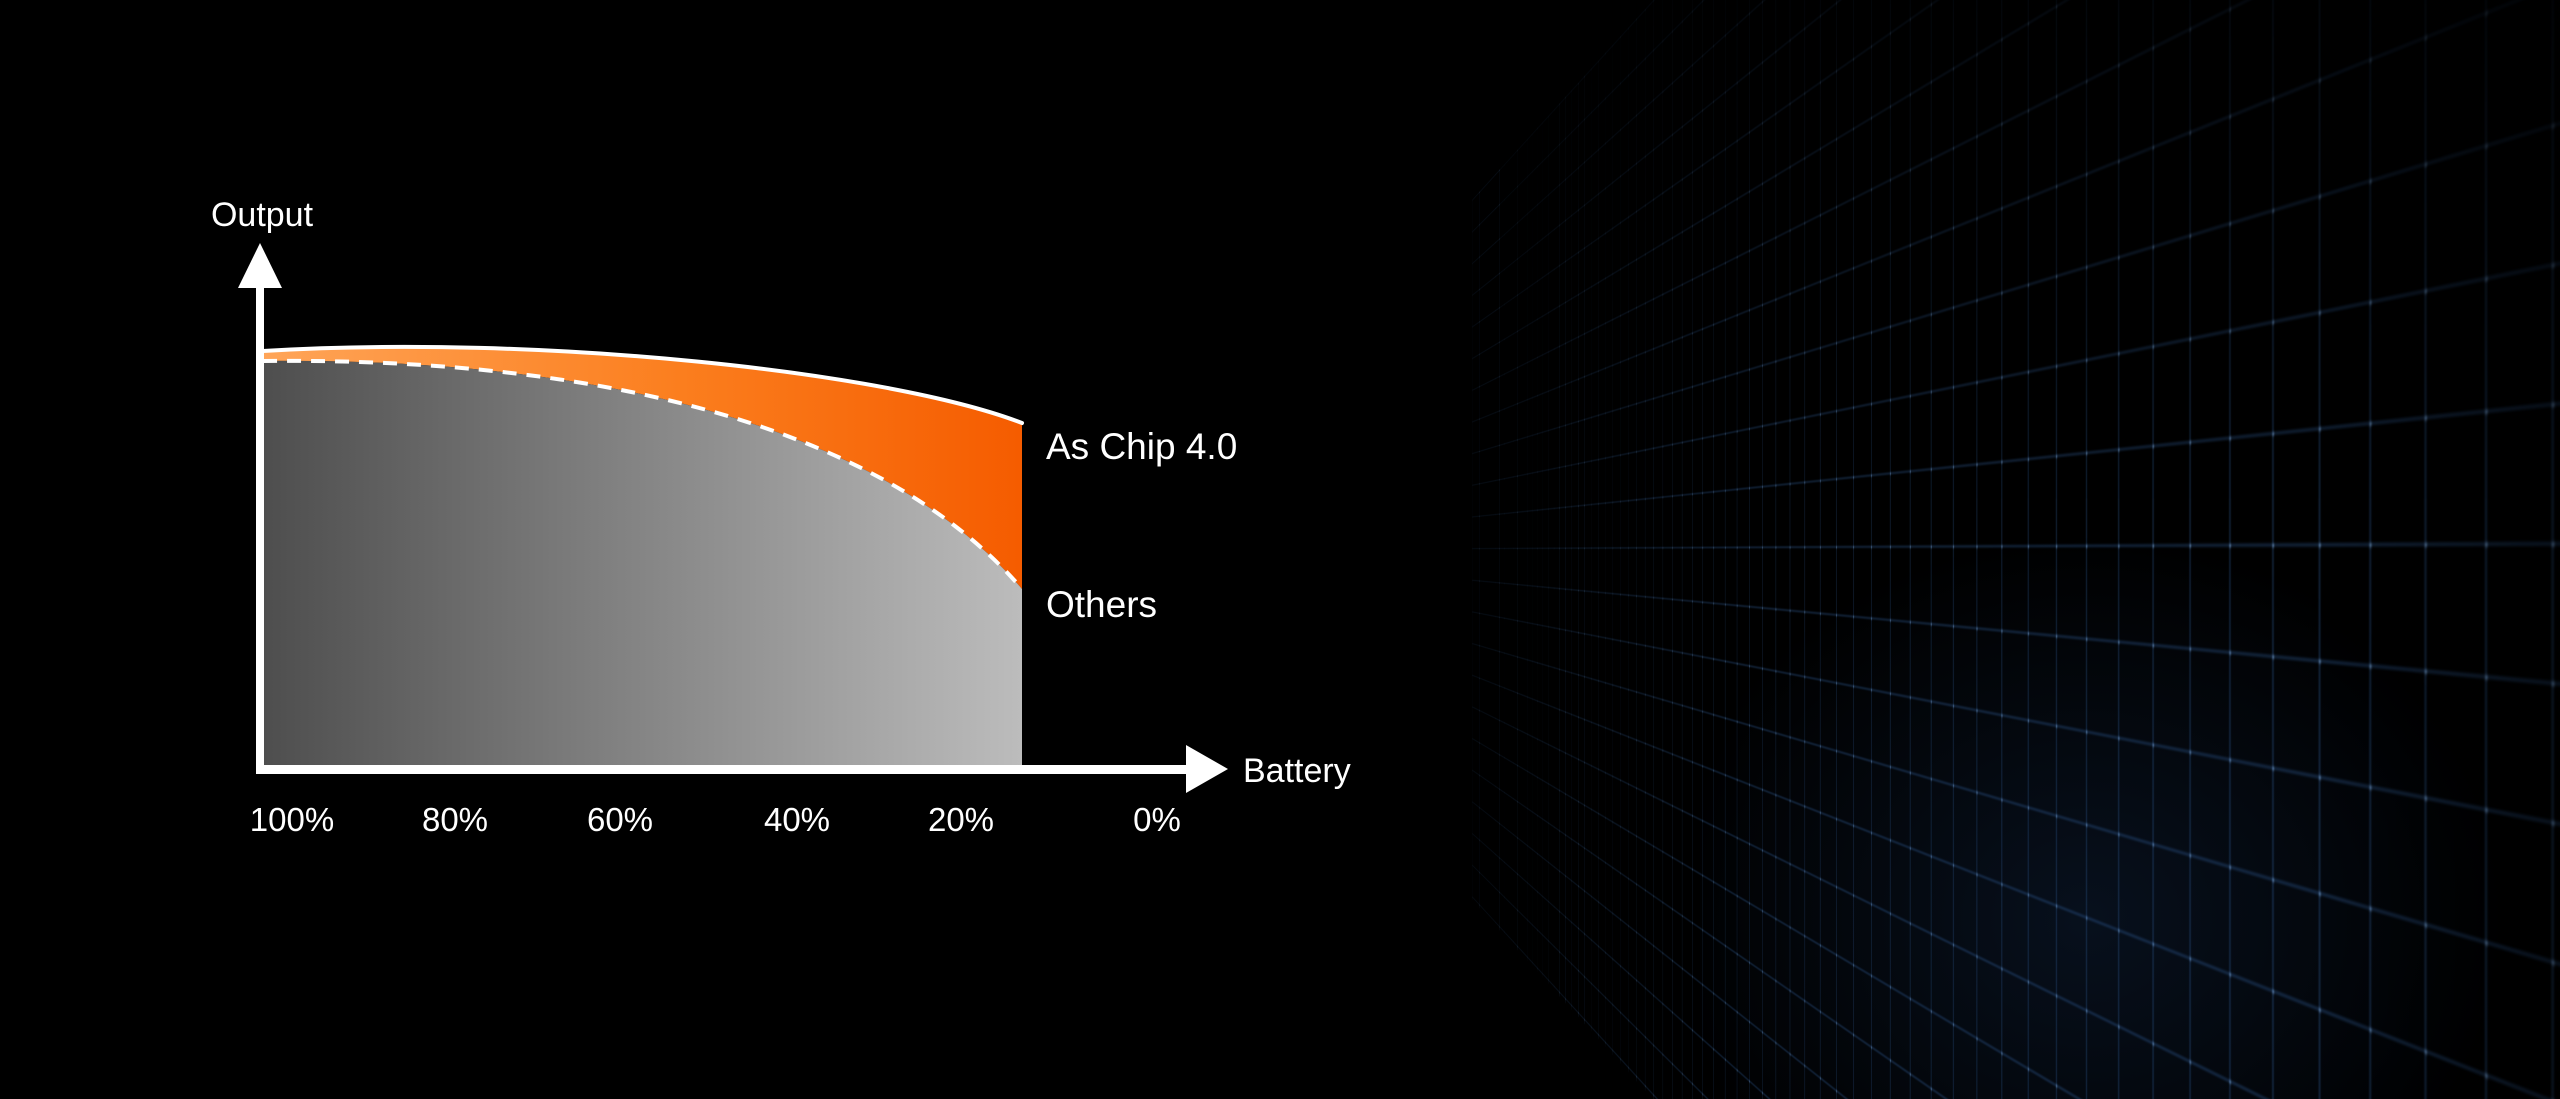 The image size is (2560, 1099). What do you see at coordinates (1142, 446) in the screenshot?
I see `series-label-as-chip: As Chip 4.0` at bounding box center [1142, 446].